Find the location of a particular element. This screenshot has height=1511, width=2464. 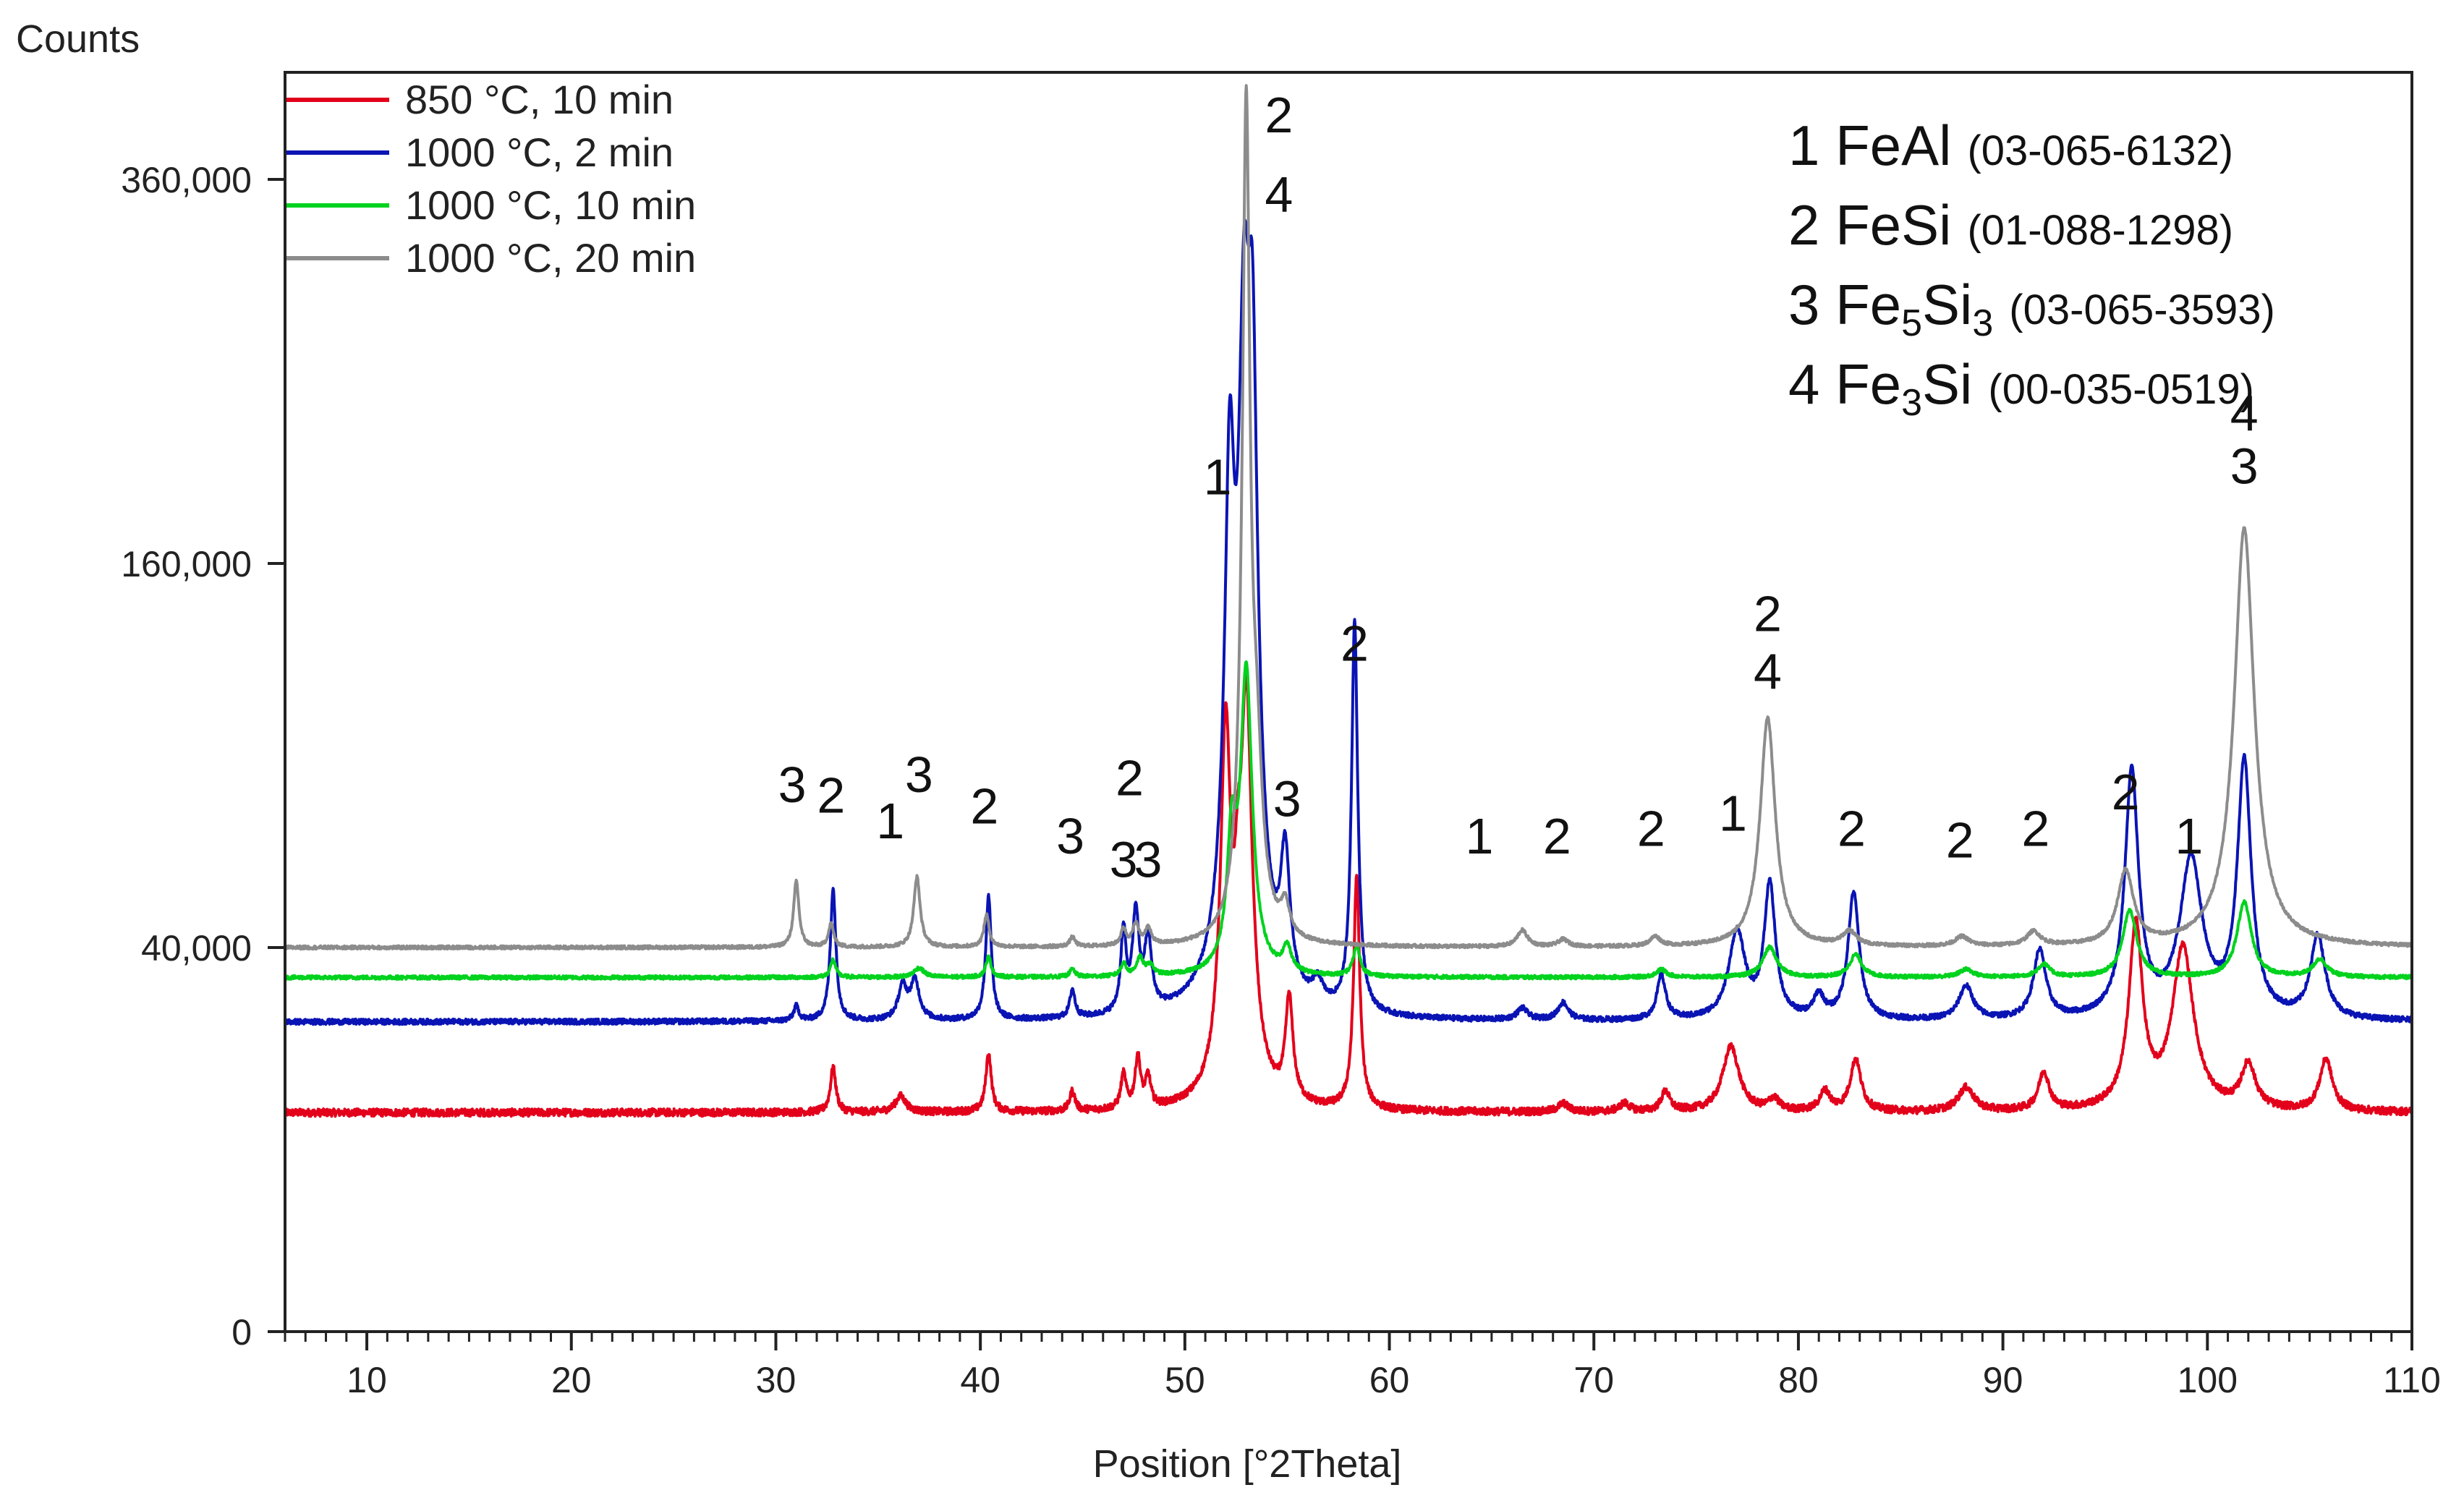

legend-label: 1000 °C, 20 min is located at coordinates (550, 258).